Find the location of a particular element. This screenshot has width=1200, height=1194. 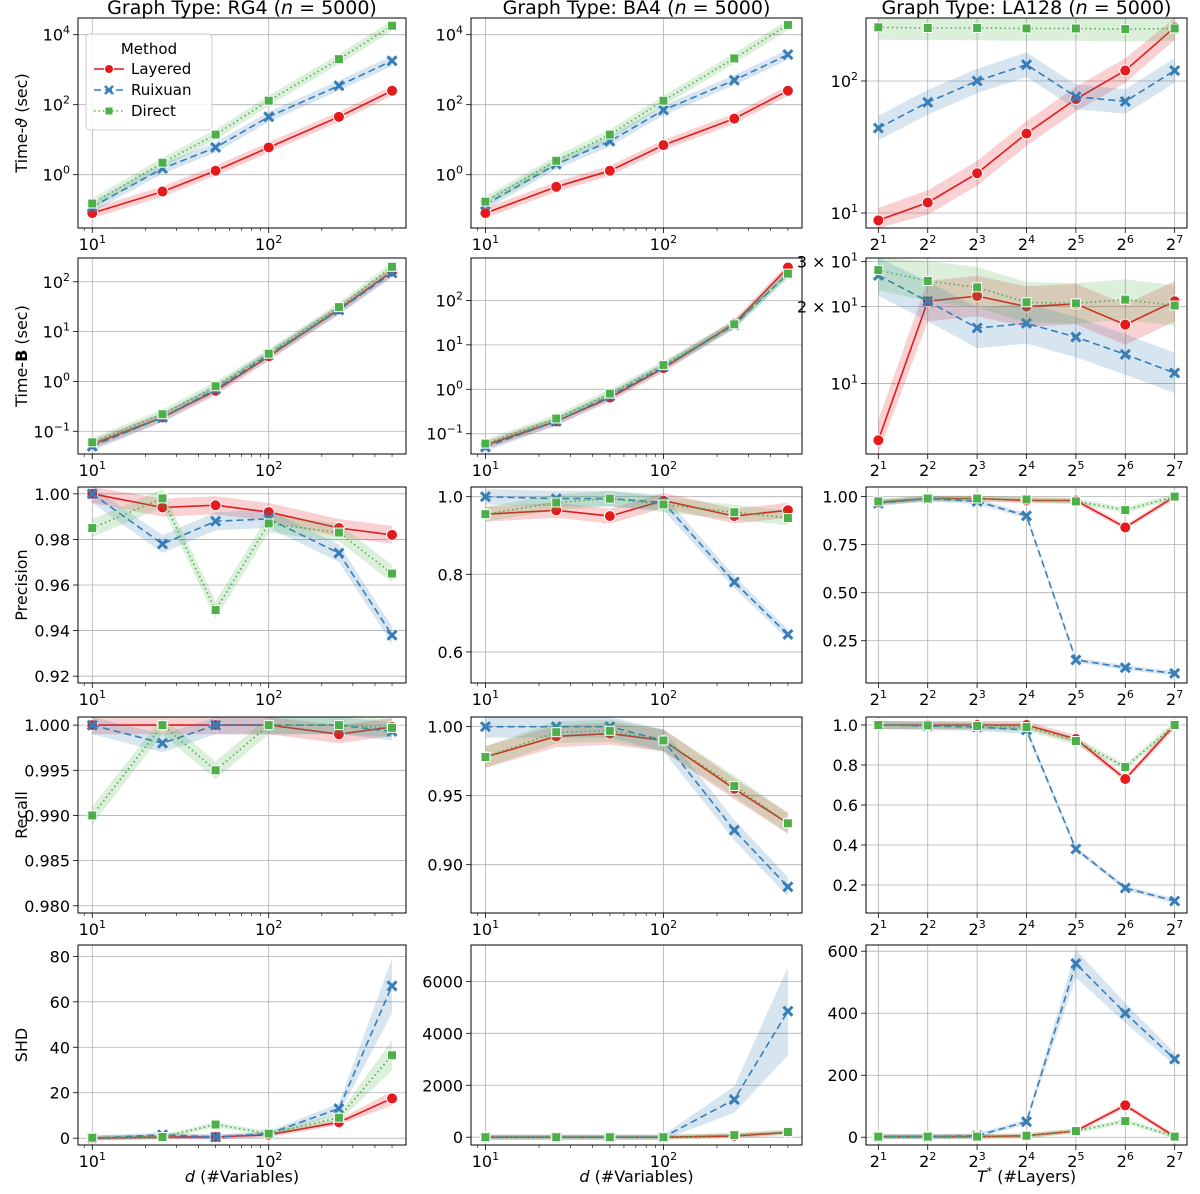

y-tick-label: 0.75 is located at coordinates (840, 545).